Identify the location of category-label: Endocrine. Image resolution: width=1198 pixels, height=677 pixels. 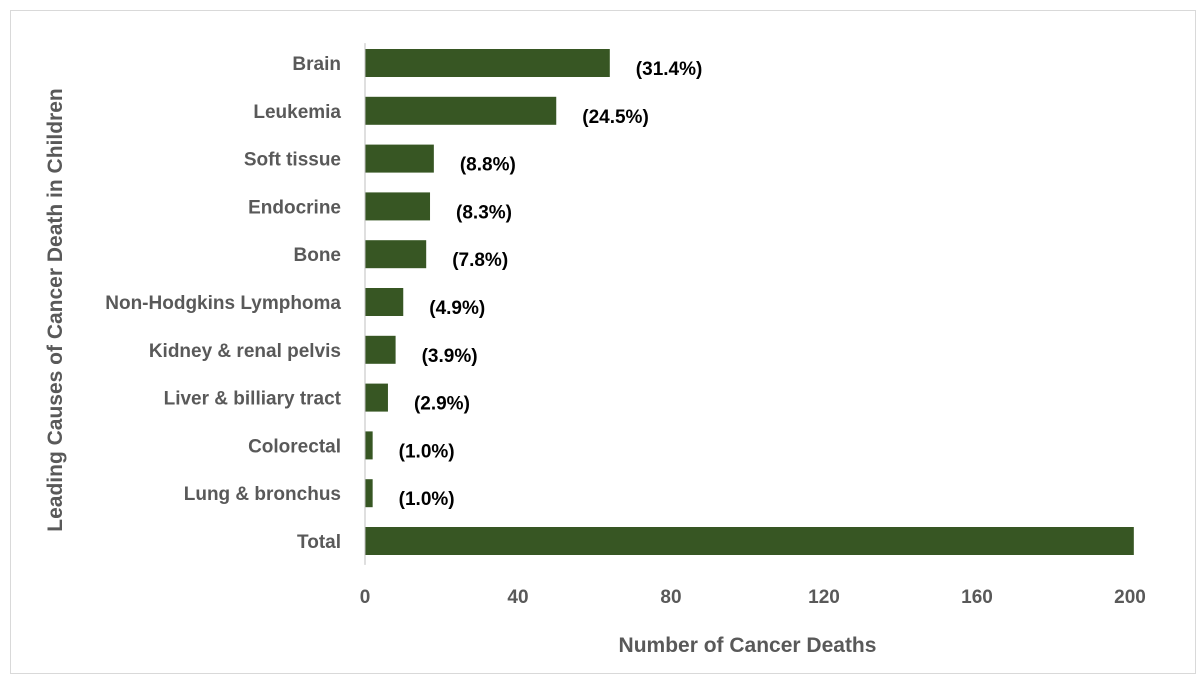
(294, 207).